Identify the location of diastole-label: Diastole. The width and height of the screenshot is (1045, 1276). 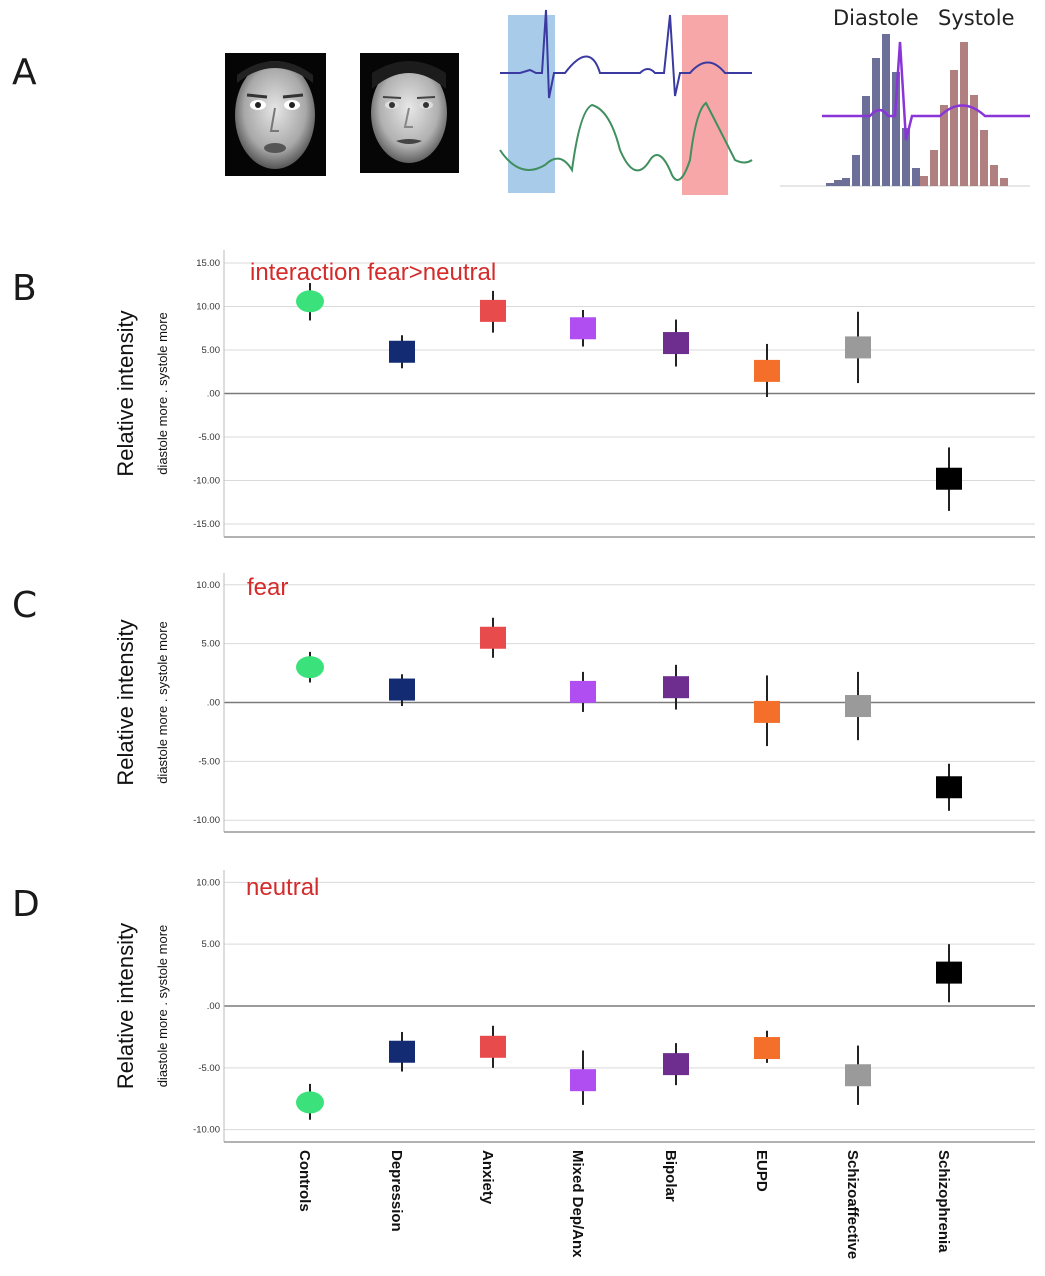
(876, 18).